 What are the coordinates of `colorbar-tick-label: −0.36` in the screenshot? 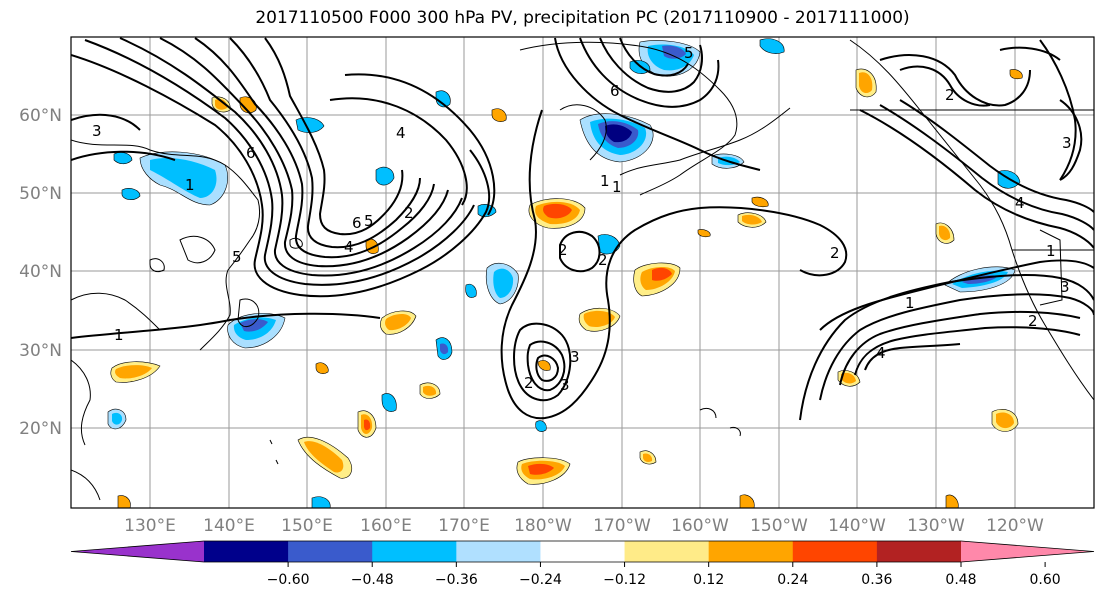 It's located at (456, 580).